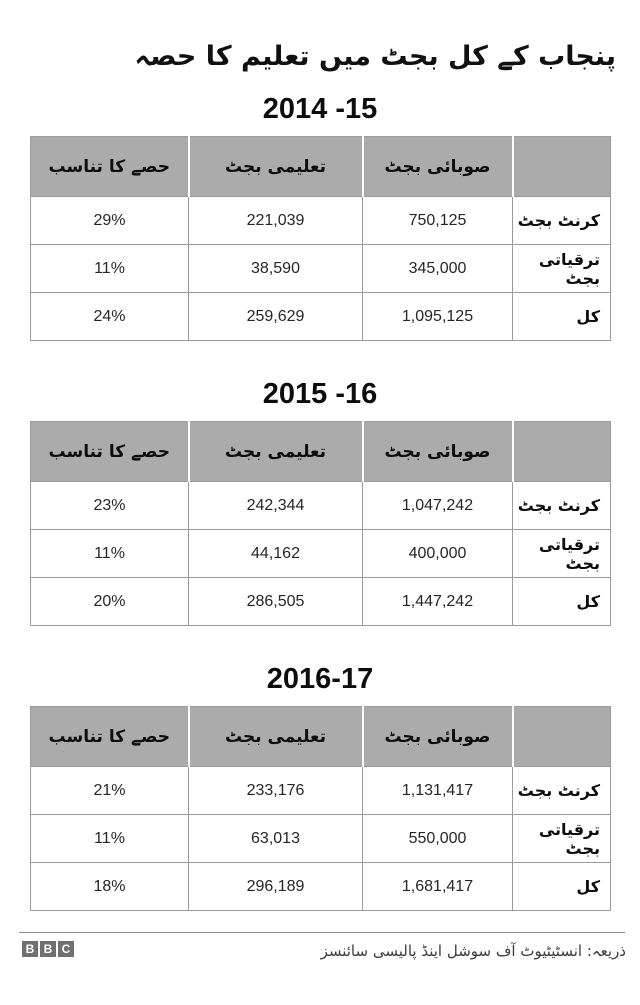 Image resolution: width=640 pixels, height=1005 pixels. I want to click on table-row-development-budget: 11% 38,590 345,000 ترقیاتی بجٹ, so click(320, 268).